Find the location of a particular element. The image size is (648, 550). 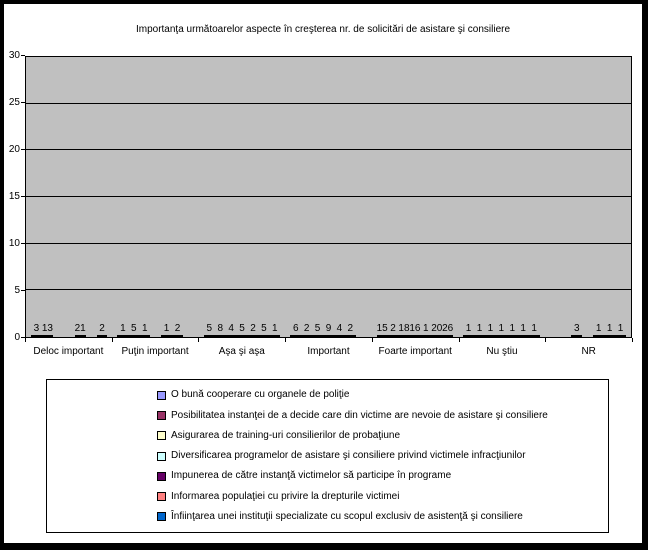

x-axis-category-label: Deloc important is located at coordinates (68, 351).